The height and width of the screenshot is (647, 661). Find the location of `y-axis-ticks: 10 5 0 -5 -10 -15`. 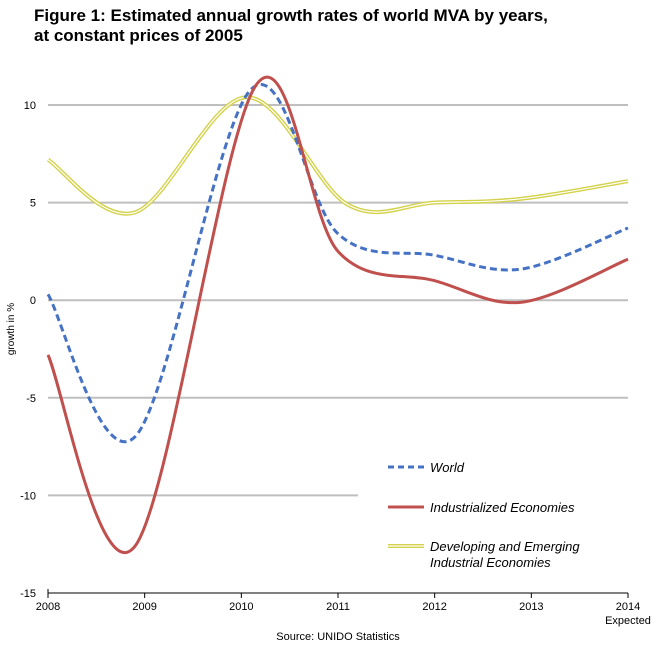

y-axis-ticks: 10 5 0 -5 -10 -15 is located at coordinates (28, 350).